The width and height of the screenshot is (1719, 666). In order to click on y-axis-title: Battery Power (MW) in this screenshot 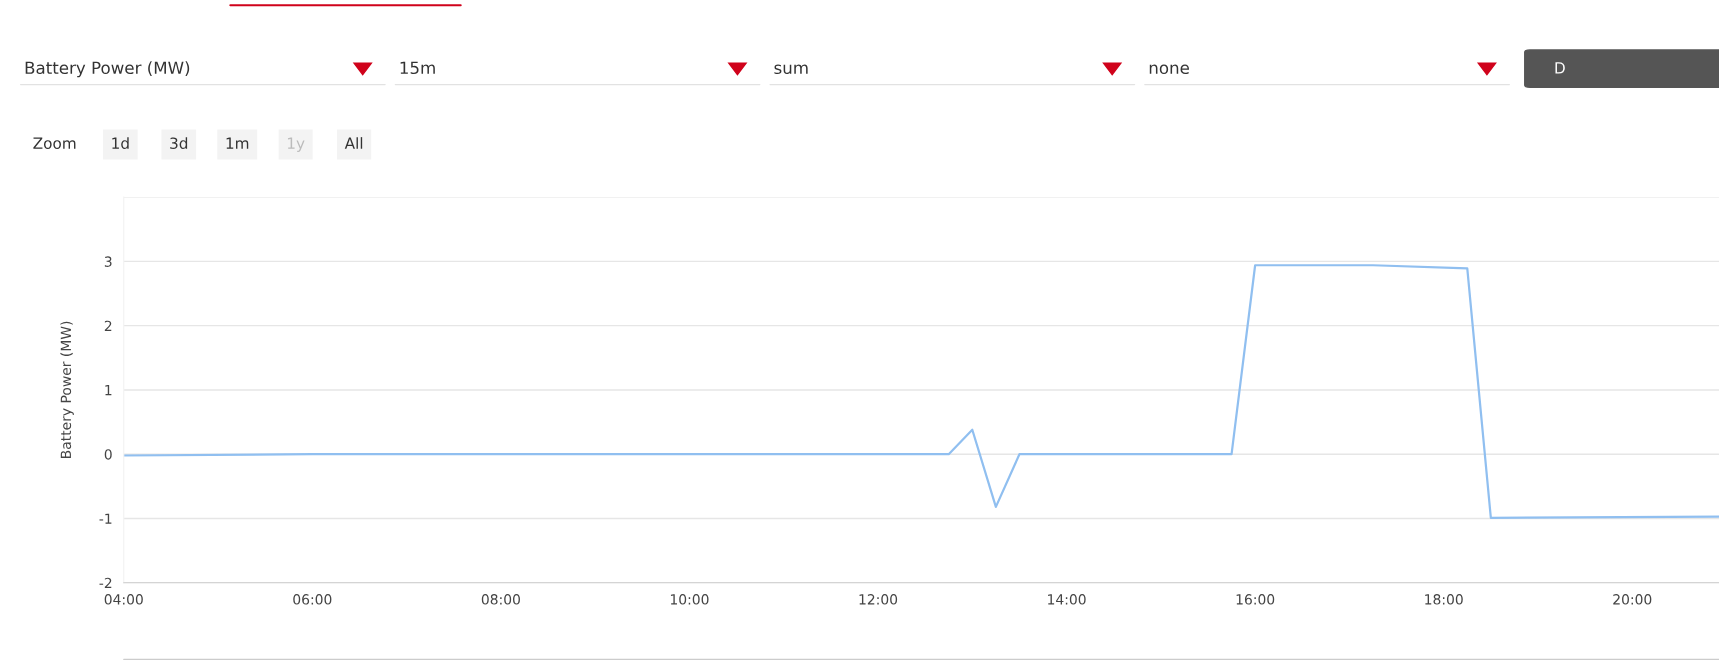, I will do `click(67, 389)`.